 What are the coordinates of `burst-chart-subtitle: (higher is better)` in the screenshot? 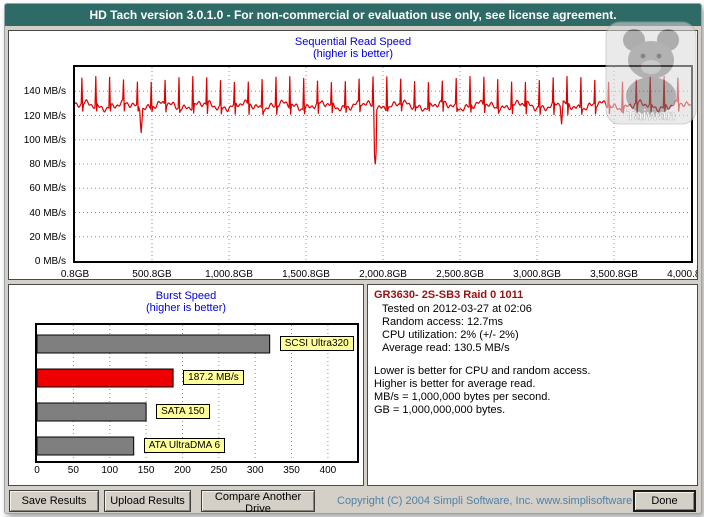 It's located at (186, 308).